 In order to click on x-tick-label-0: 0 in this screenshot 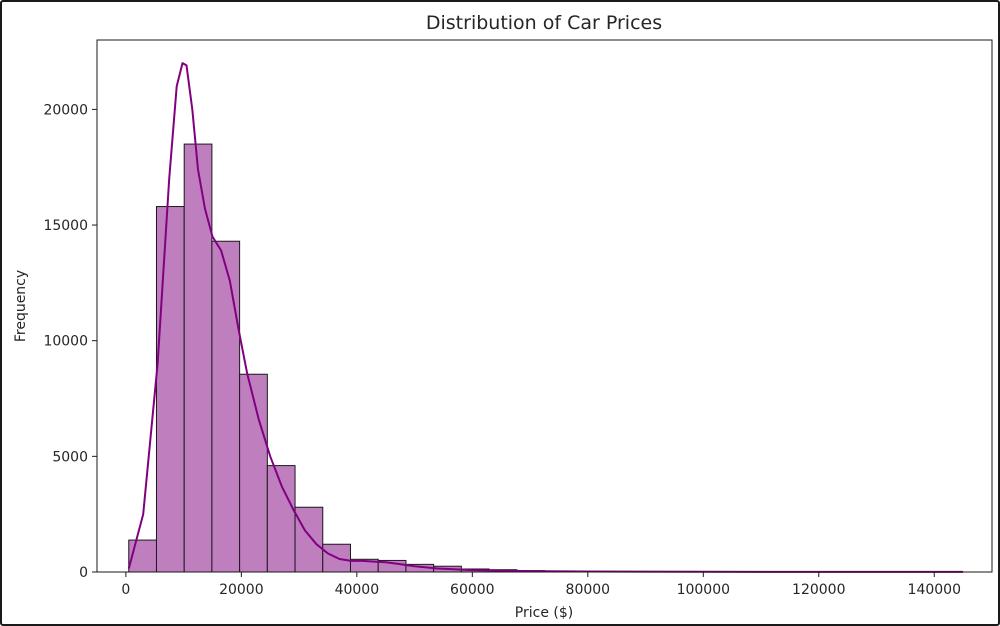, I will do `click(125, 590)`.